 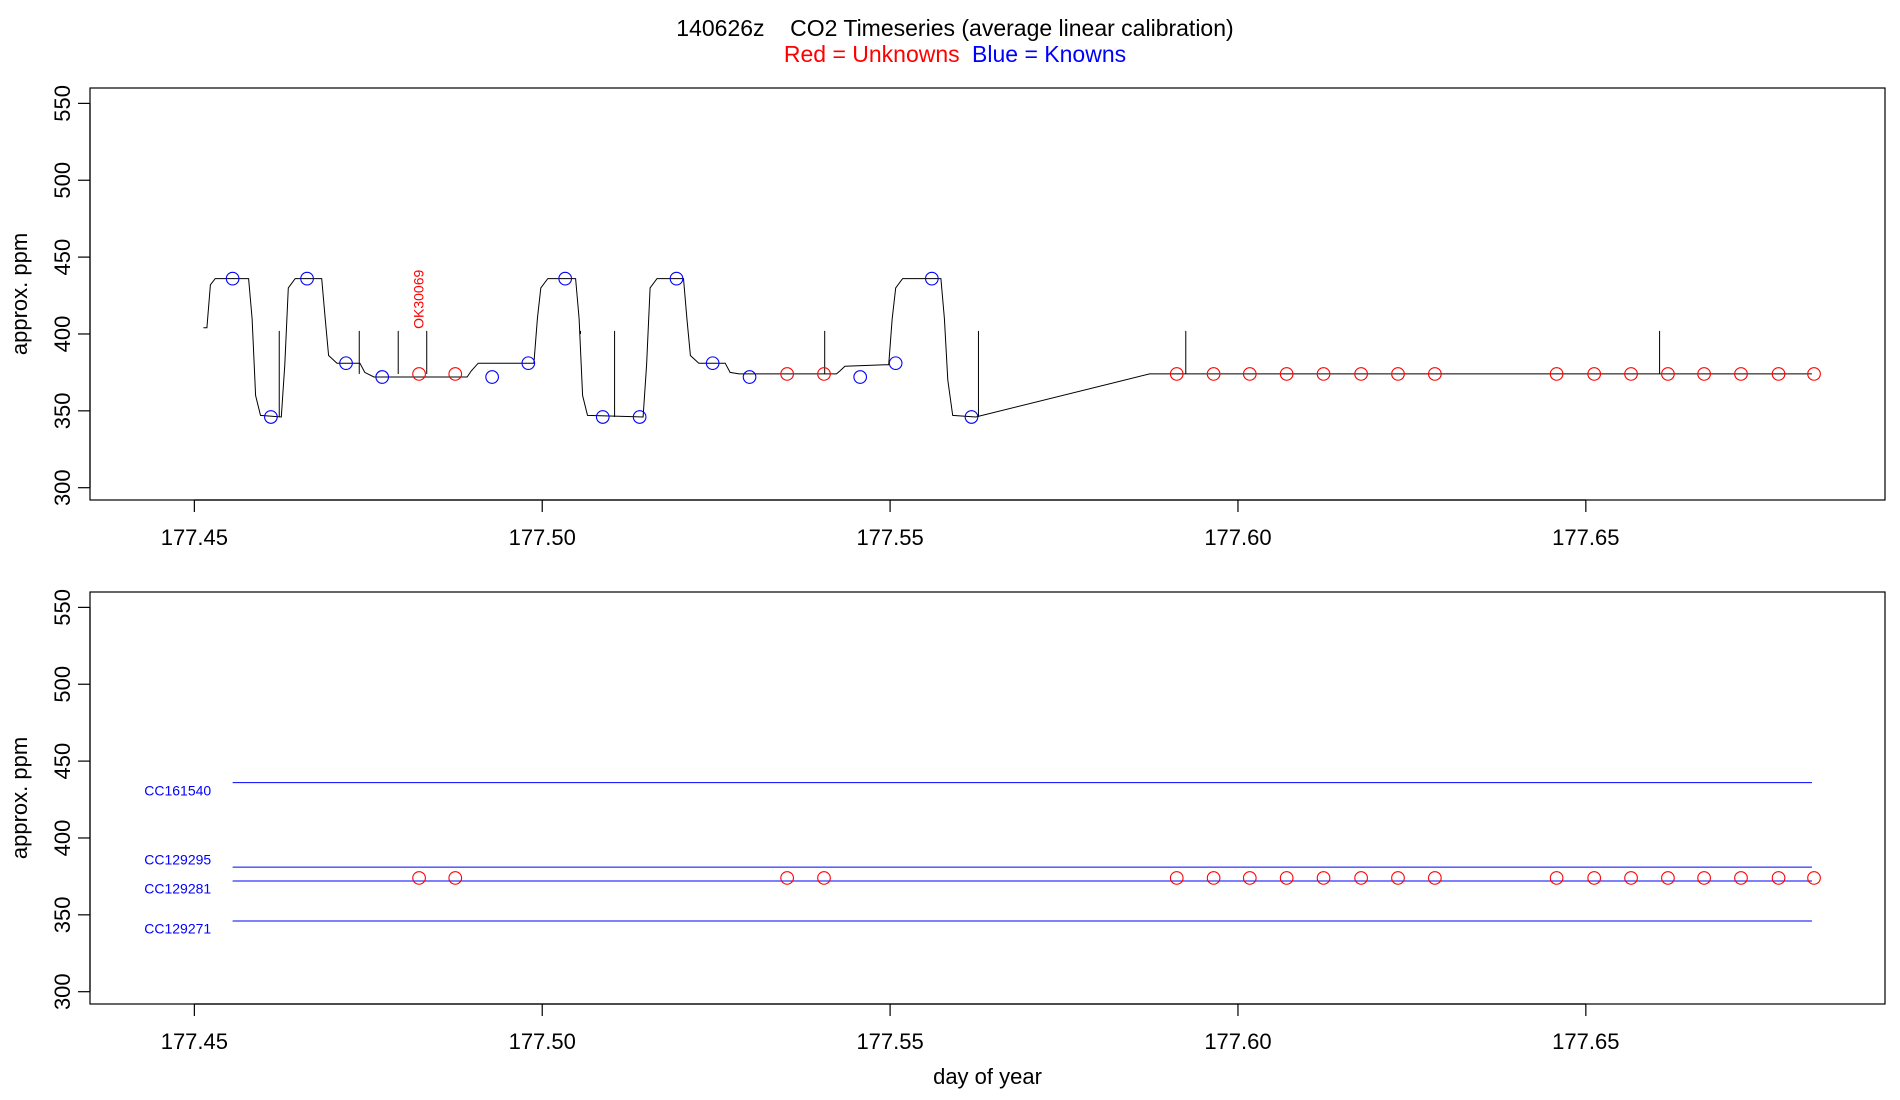 What do you see at coordinates (177, 790) in the screenshot?
I see `standard-label: CC161540` at bounding box center [177, 790].